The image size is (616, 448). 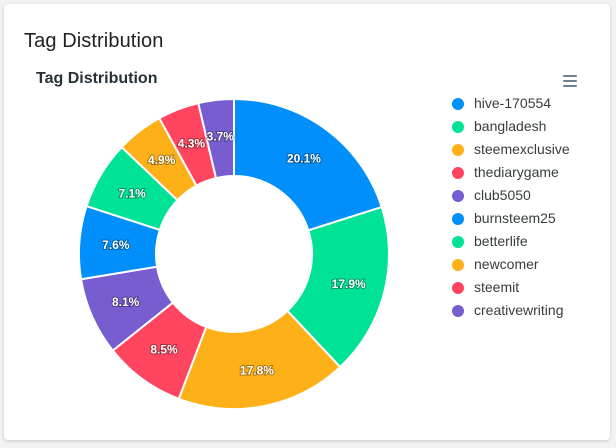 I want to click on slice-creativewriting, so click(x=216, y=138).